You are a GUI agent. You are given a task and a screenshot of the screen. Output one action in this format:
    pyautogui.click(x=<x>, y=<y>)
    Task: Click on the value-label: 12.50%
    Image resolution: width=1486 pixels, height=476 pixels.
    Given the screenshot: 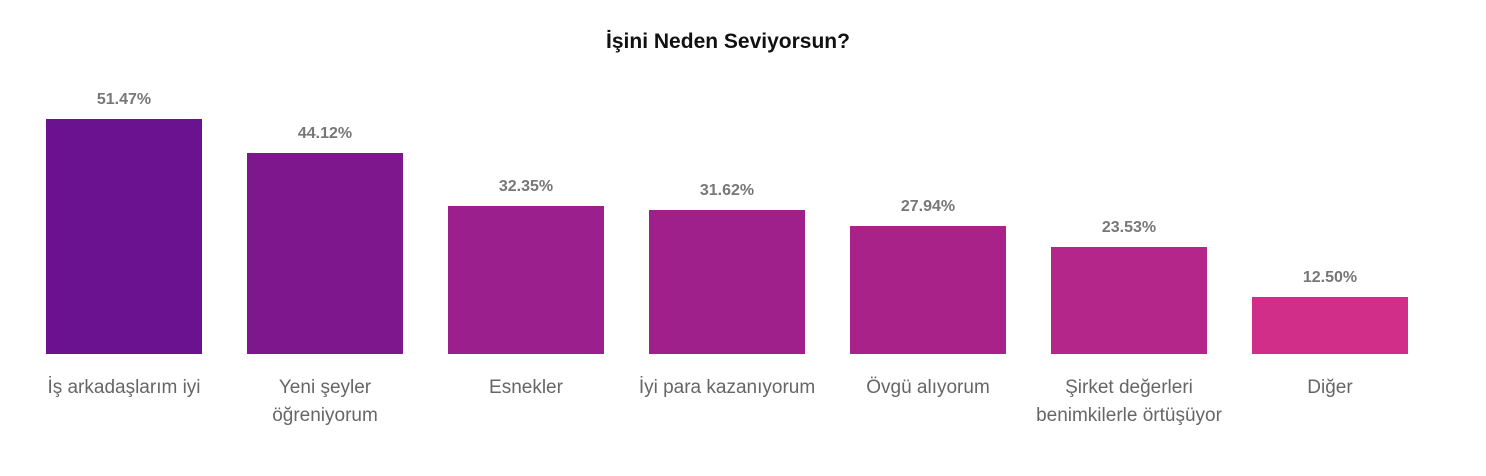 What is the action you would take?
    pyautogui.click(x=1330, y=277)
    